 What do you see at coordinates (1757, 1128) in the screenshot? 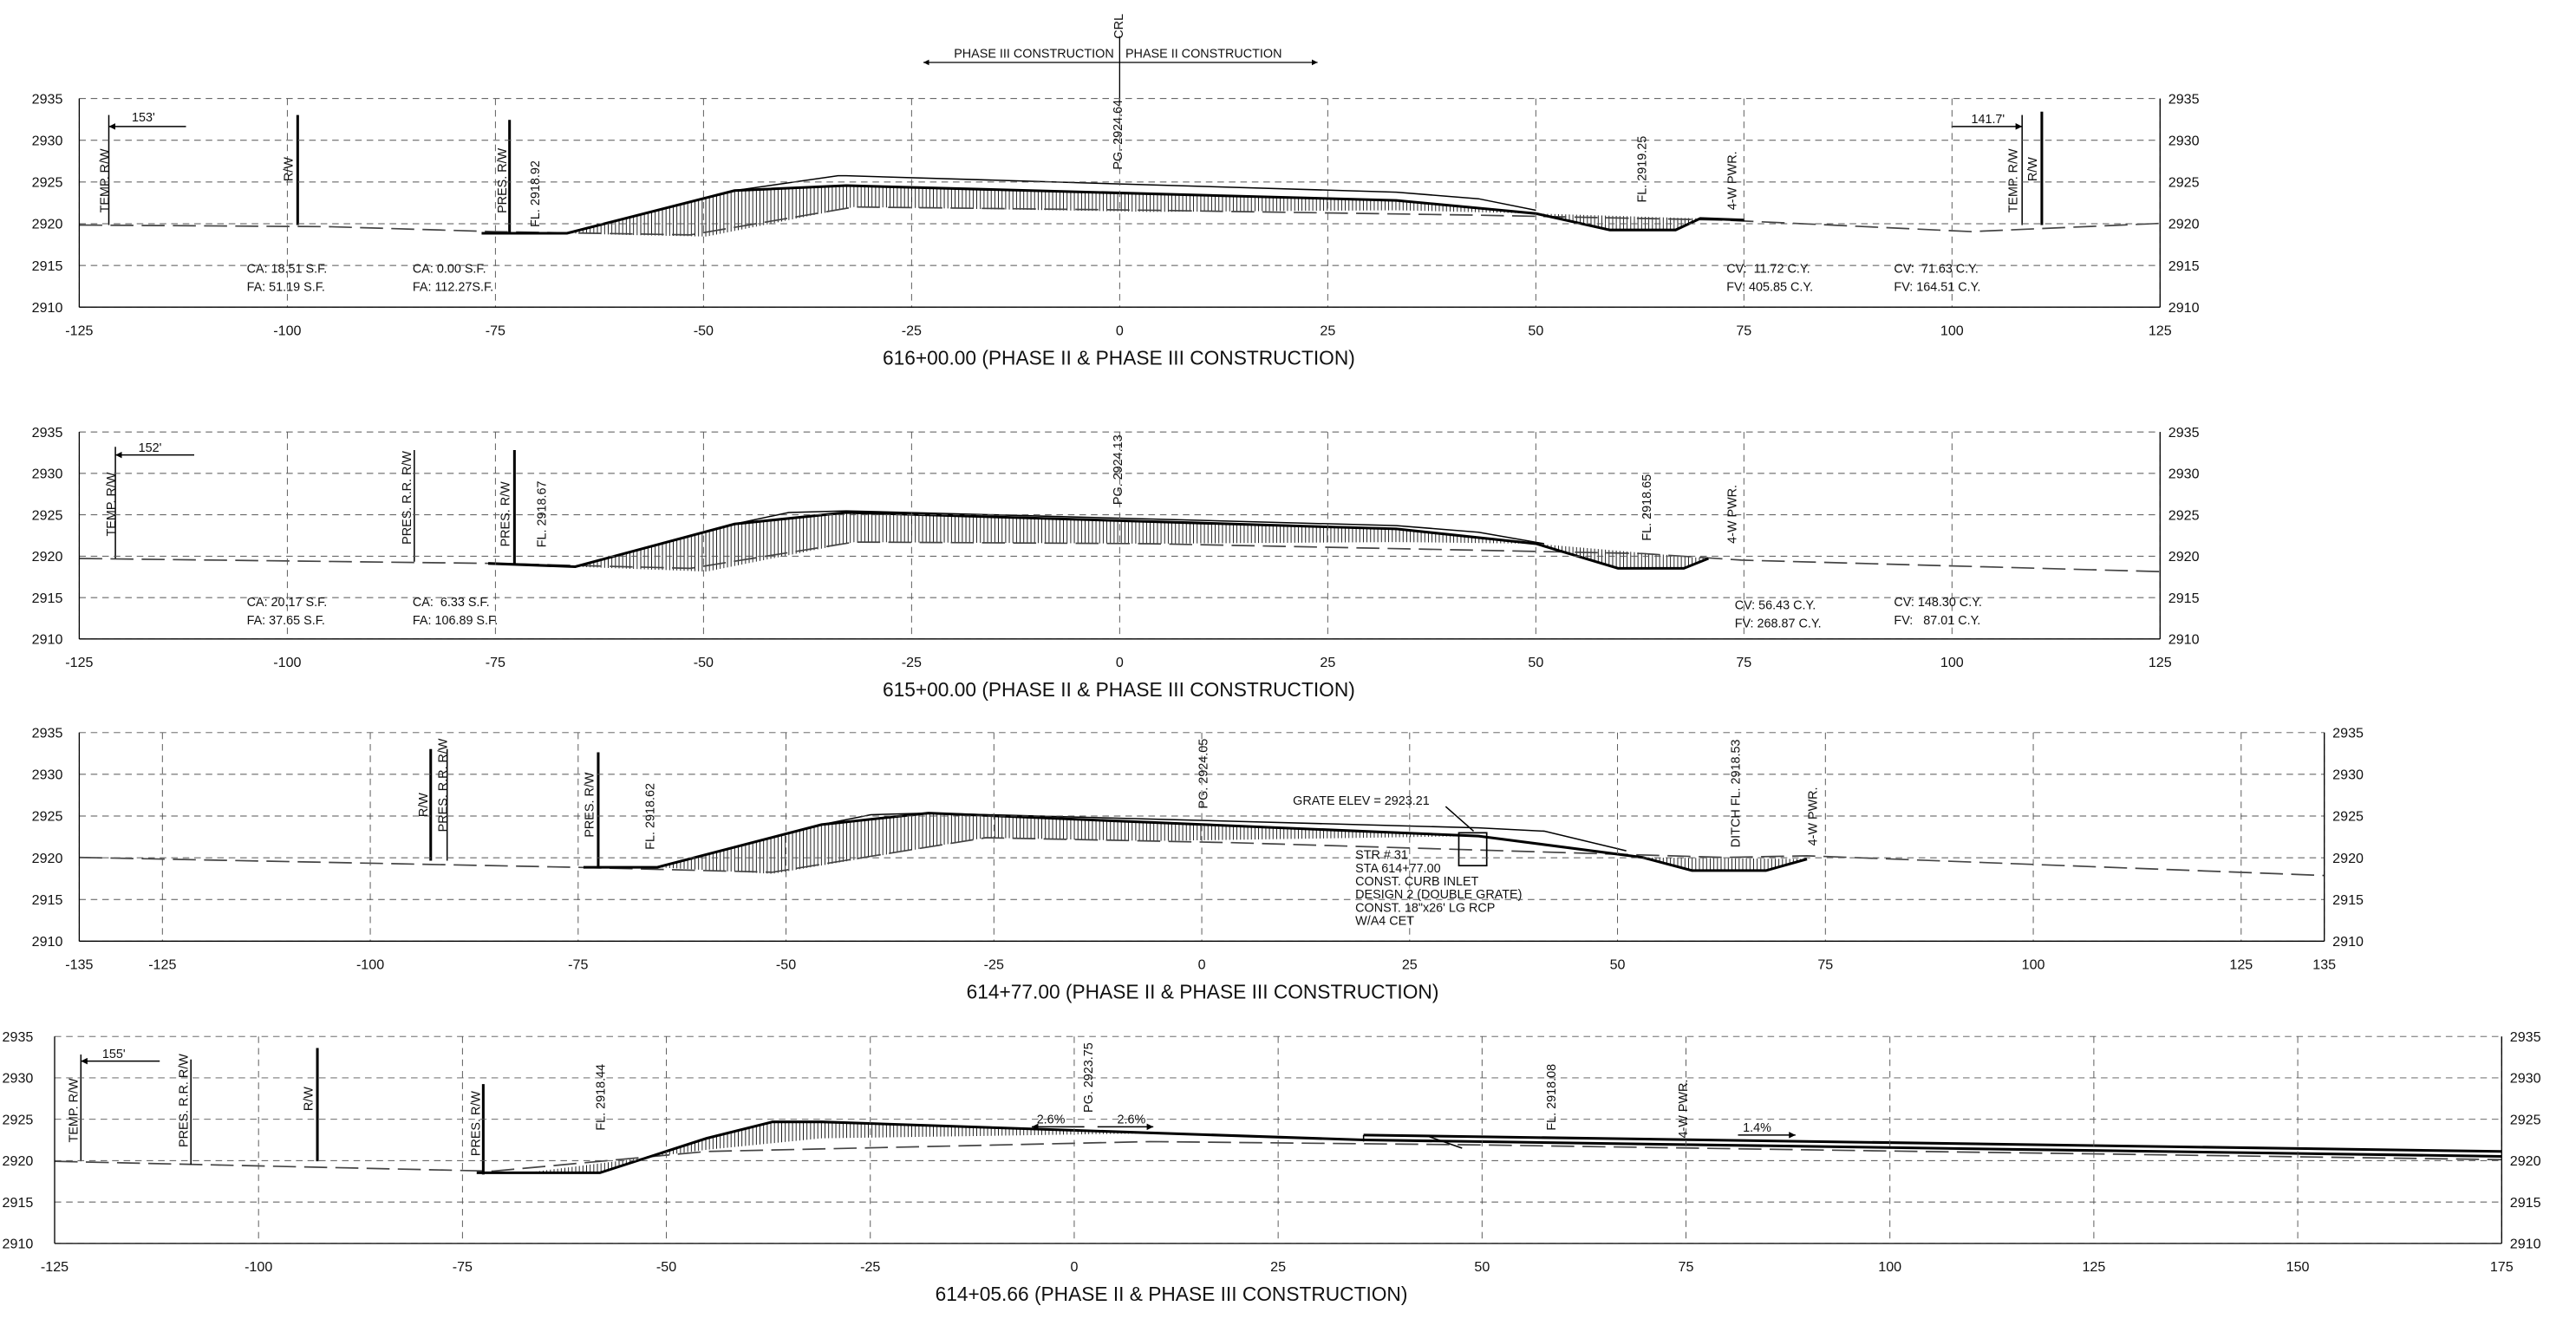
I see `note: 1.4%` at bounding box center [1757, 1128].